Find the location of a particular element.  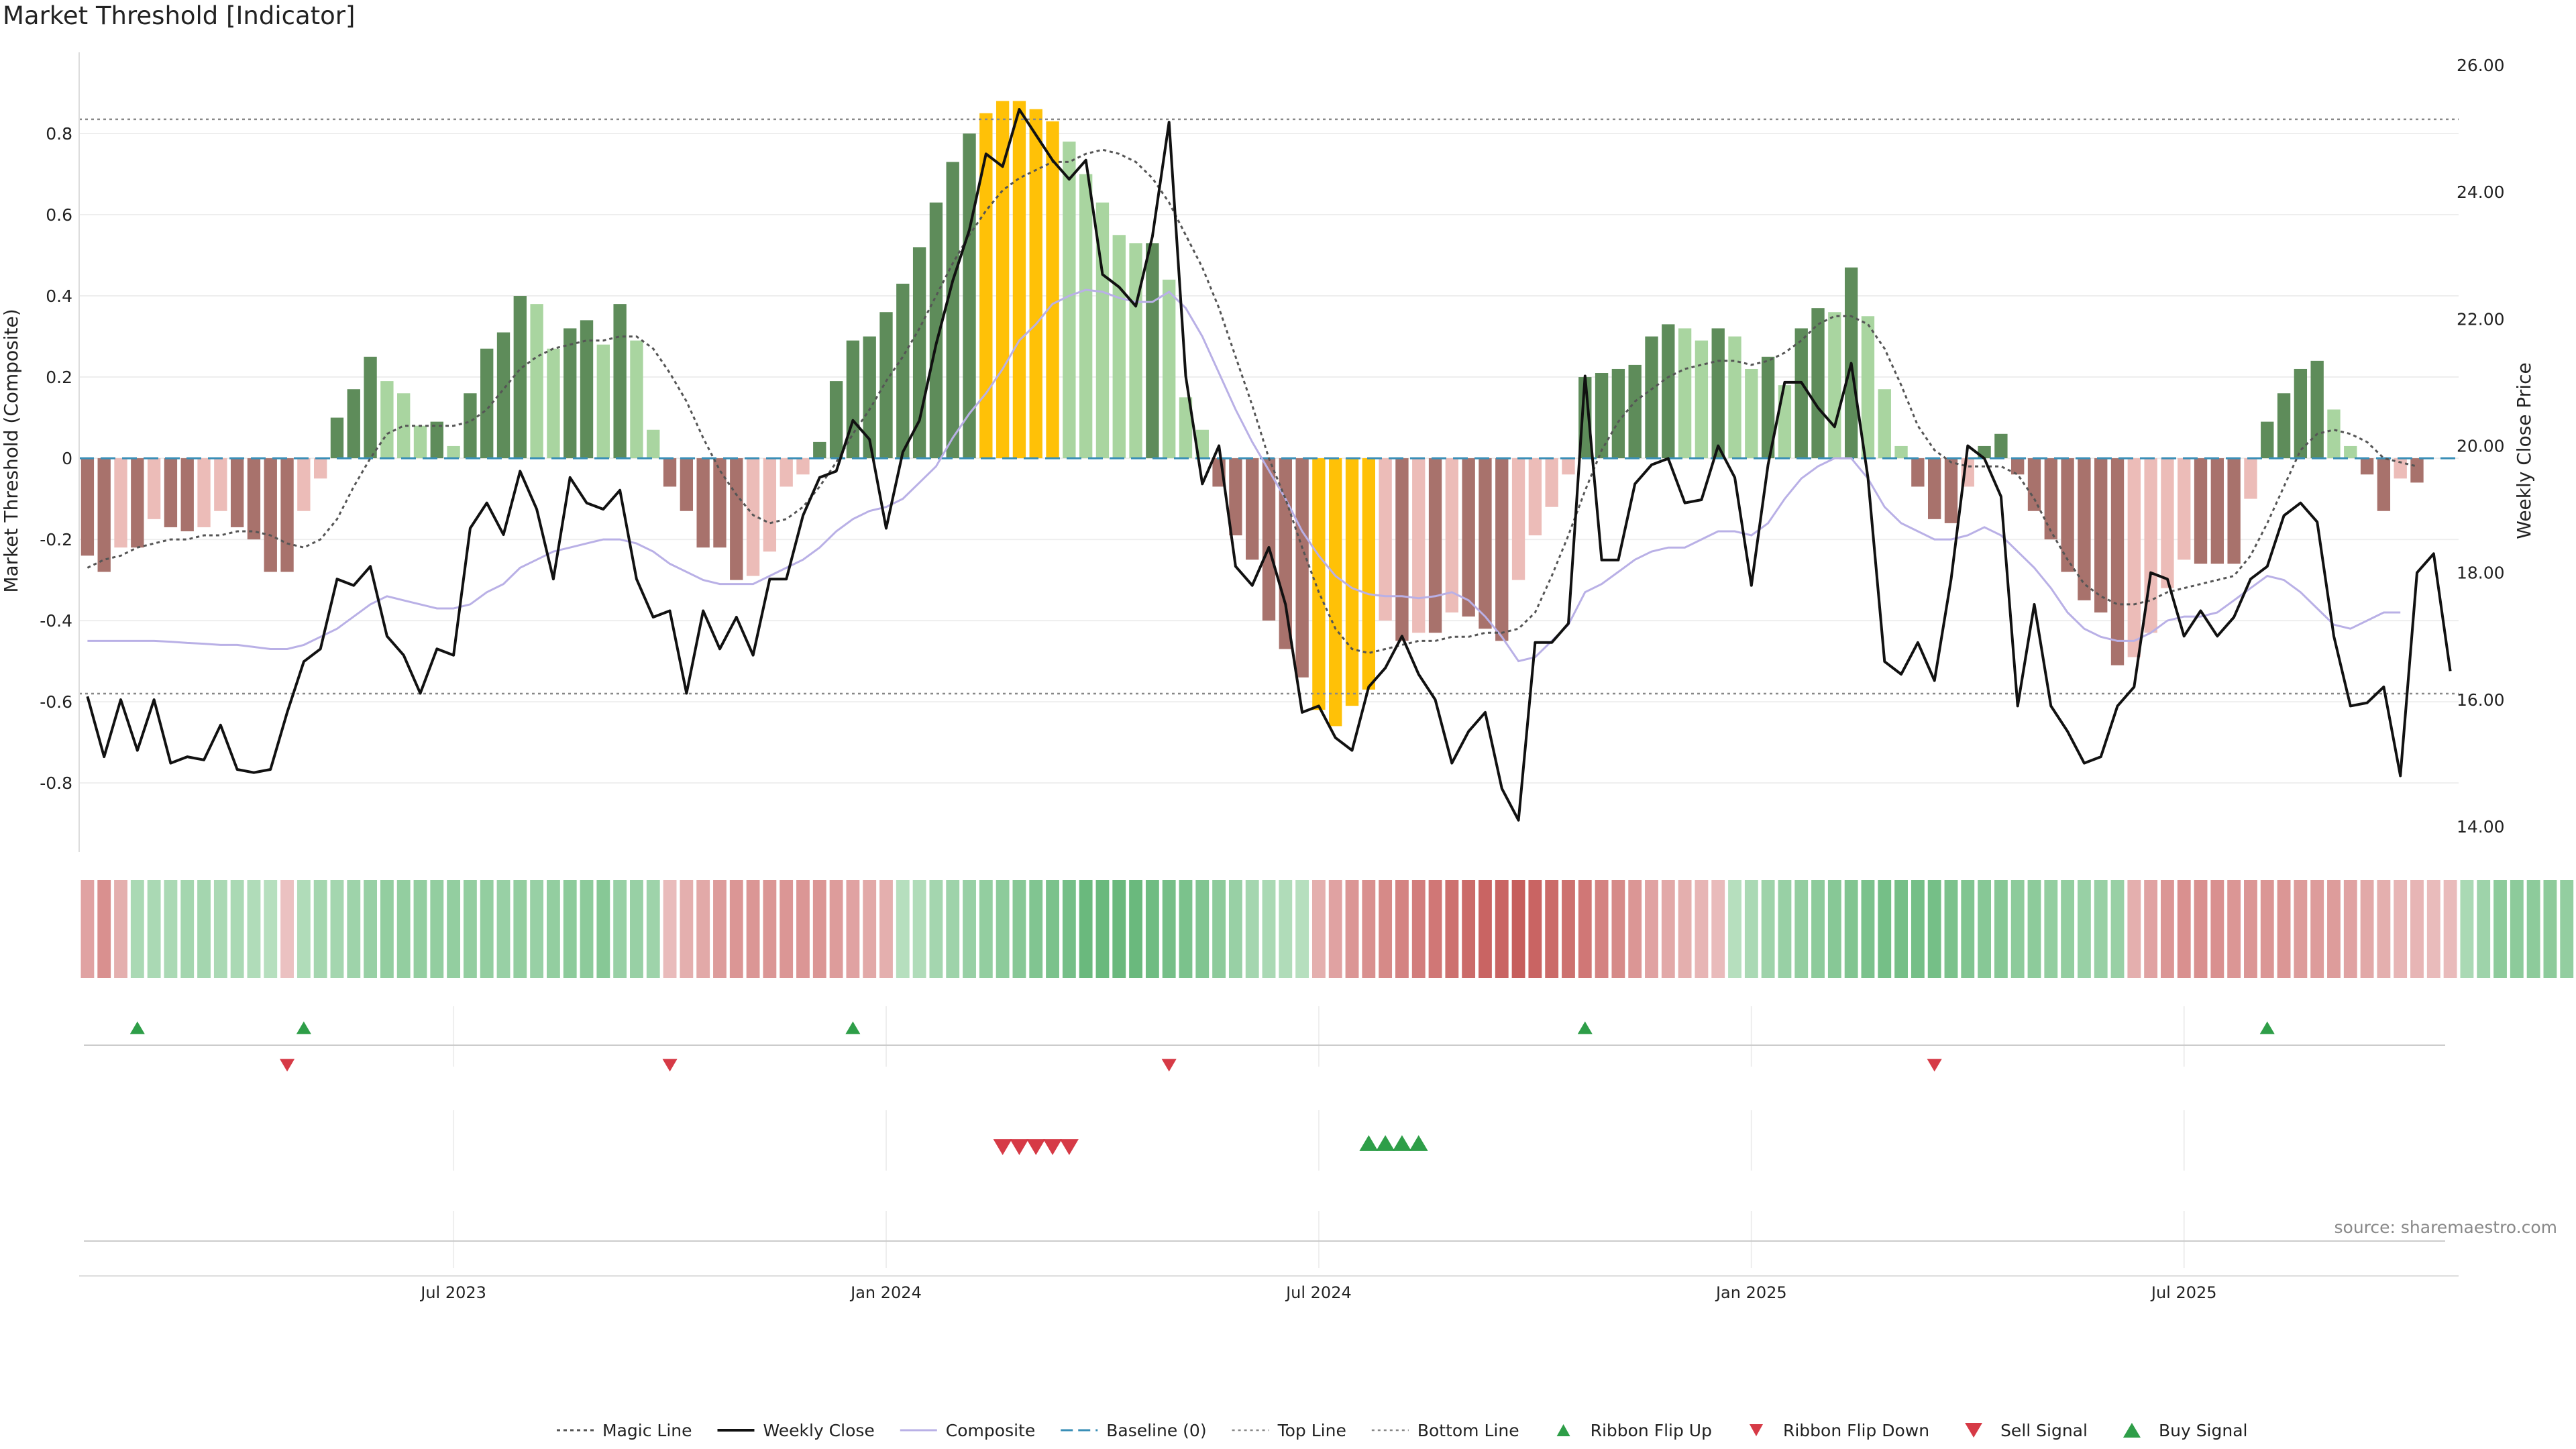

legend-label: Buy Signal is located at coordinates (2203, 1430).